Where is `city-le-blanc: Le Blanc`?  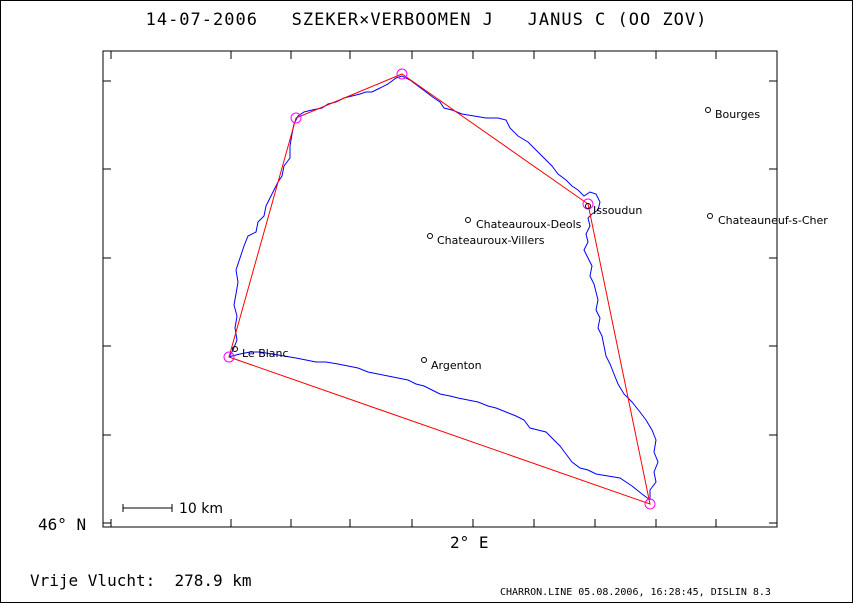
city-le-blanc: Le Blanc is located at coordinates (260, 353).